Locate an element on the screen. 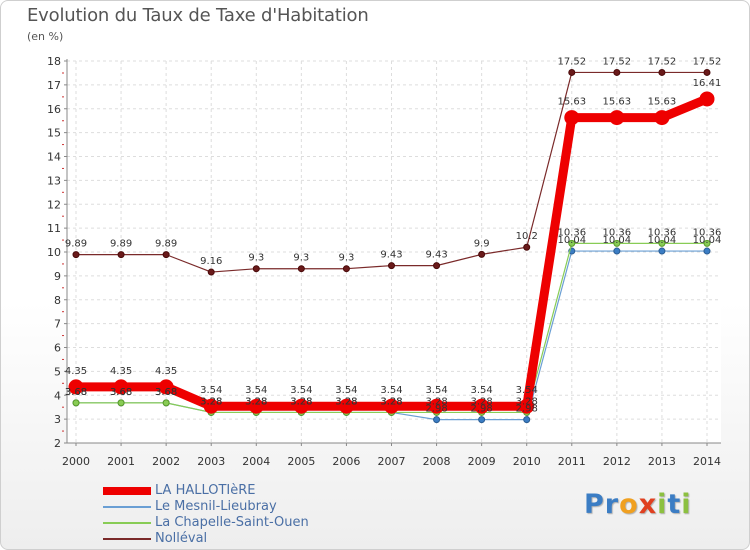 The width and height of the screenshot is (750, 550). y-tick-label: 10 is located at coordinates (54, 252).